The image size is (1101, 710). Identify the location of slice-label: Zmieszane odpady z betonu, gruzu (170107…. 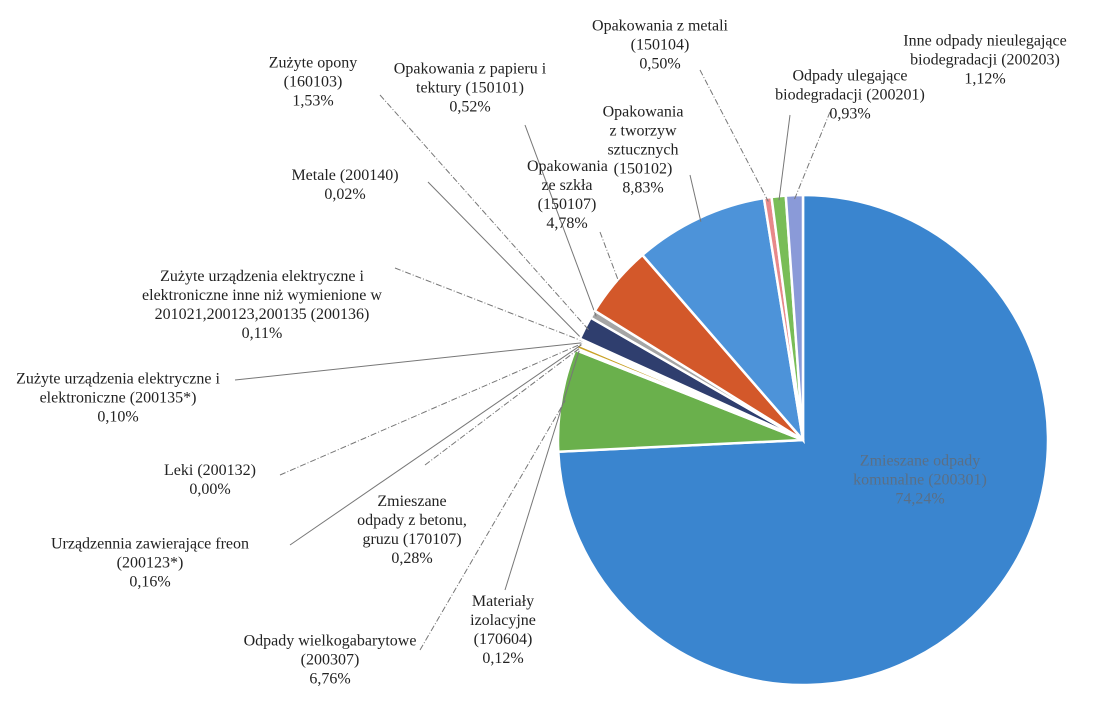
(412, 530).